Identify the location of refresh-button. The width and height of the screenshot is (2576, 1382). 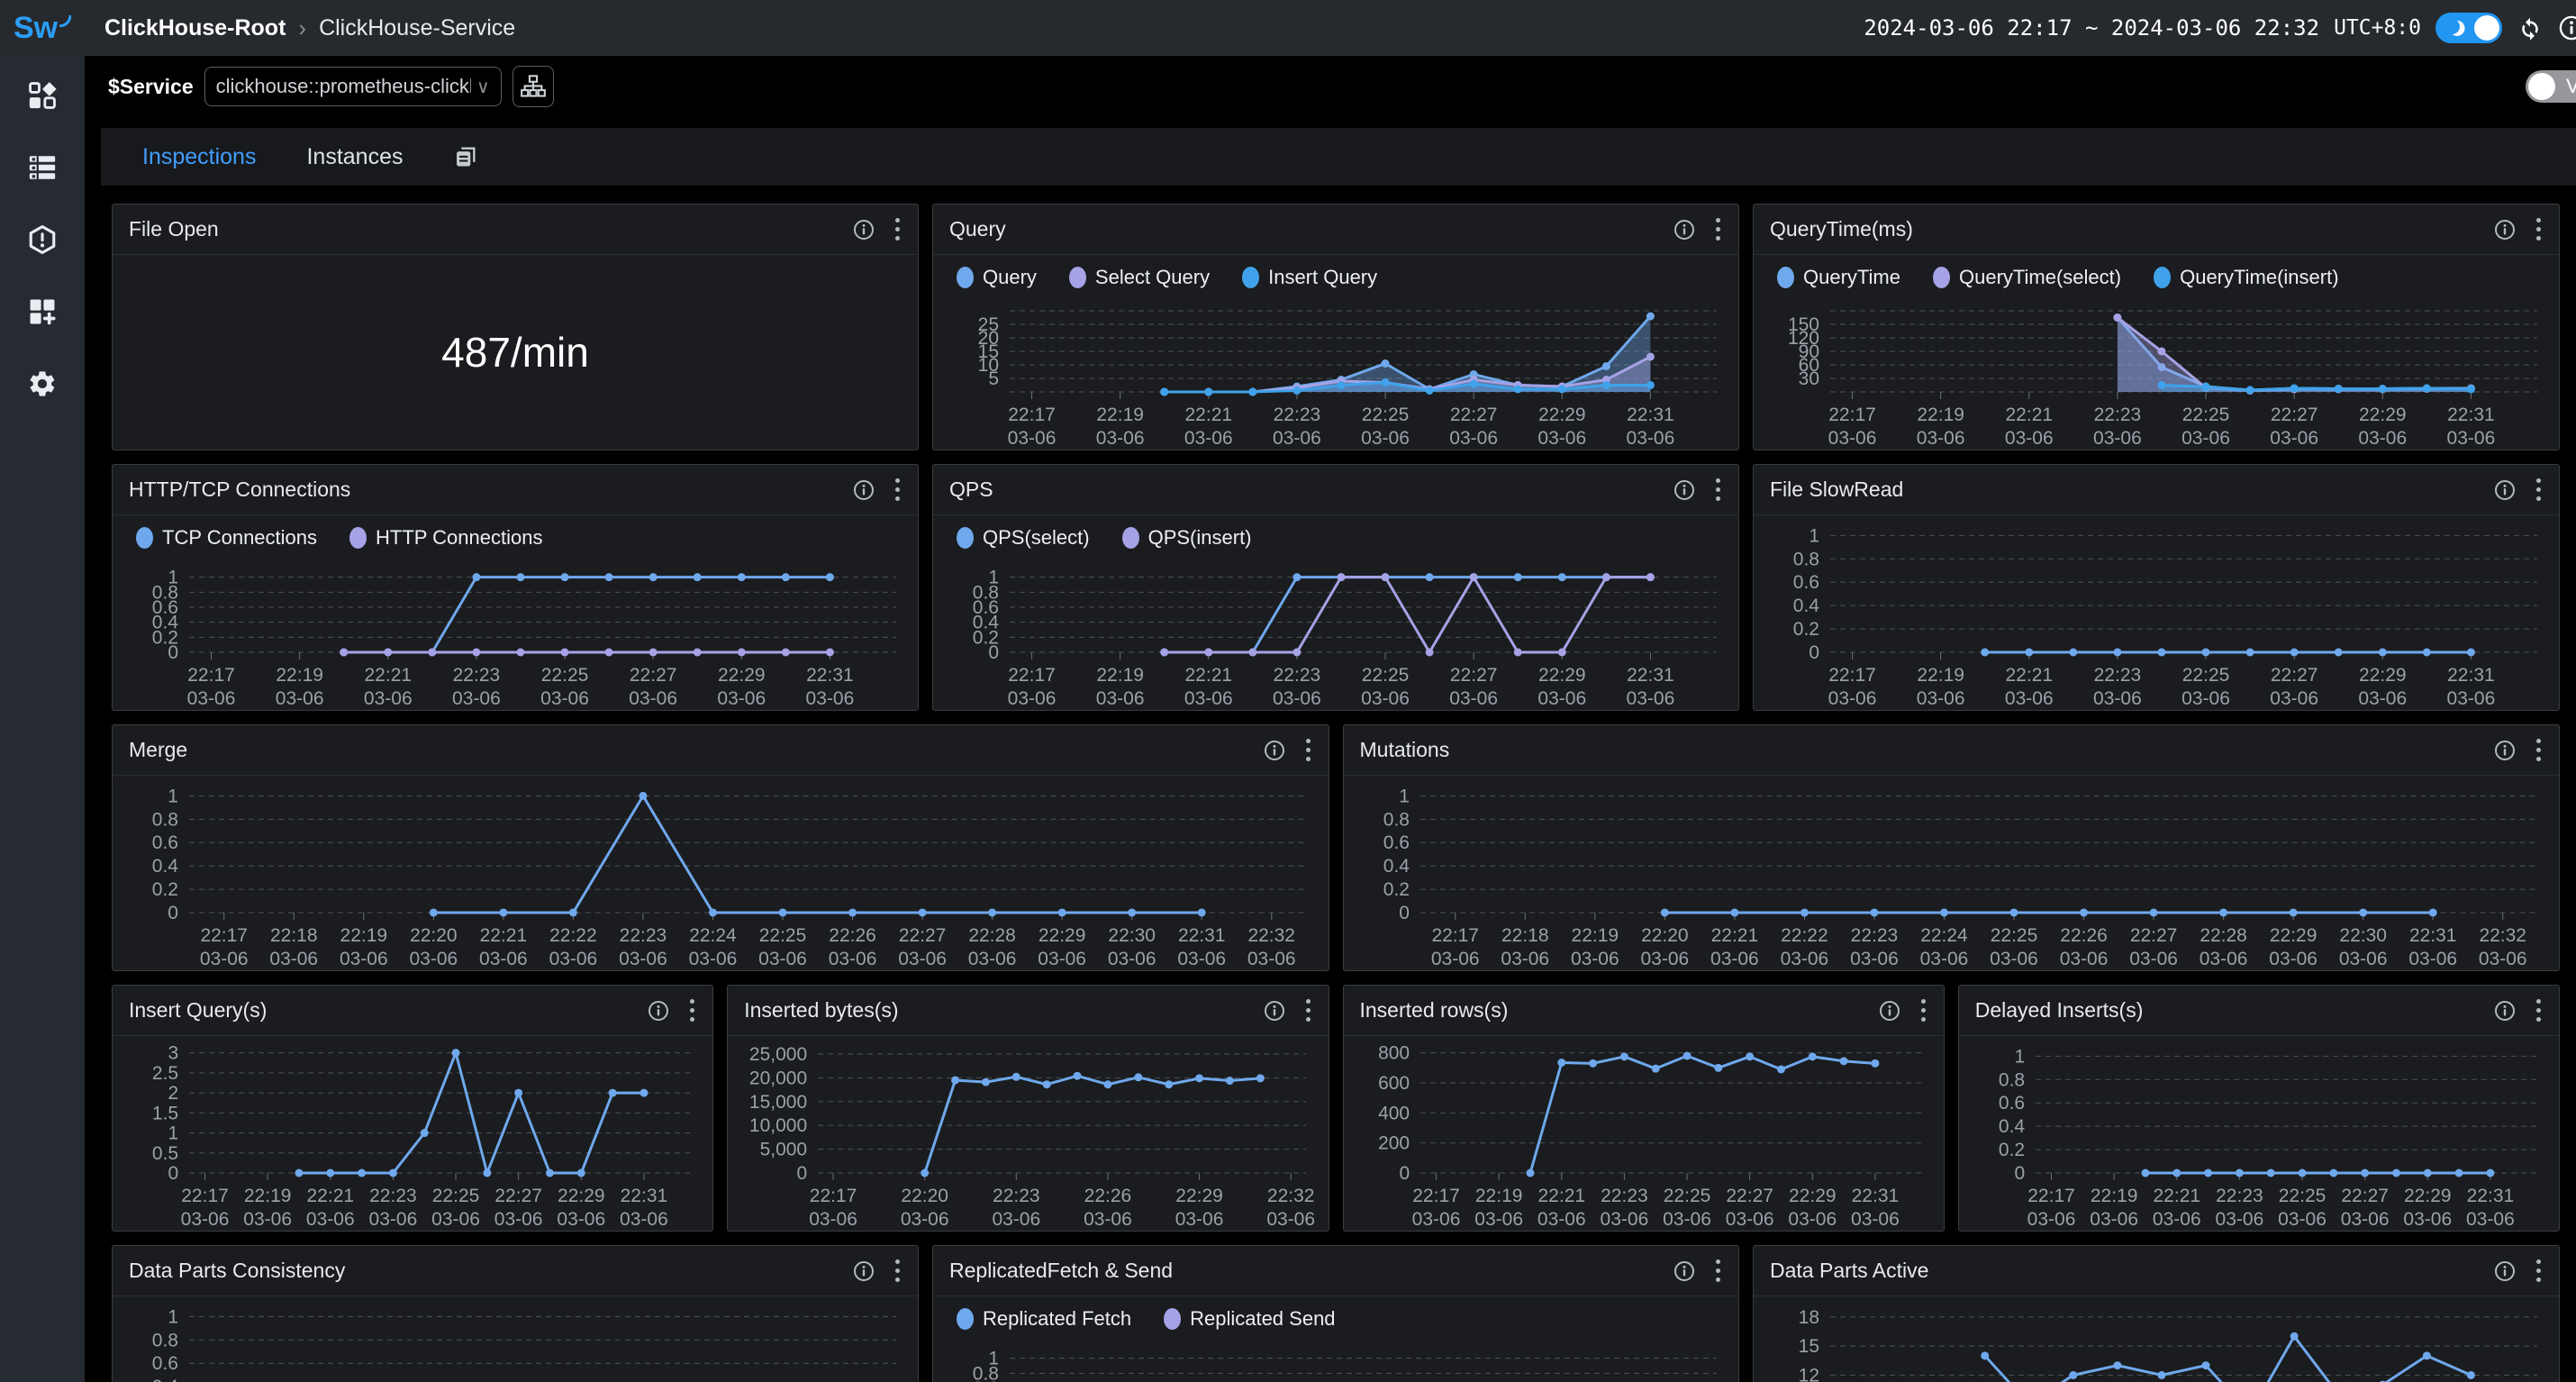
(2530, 27).